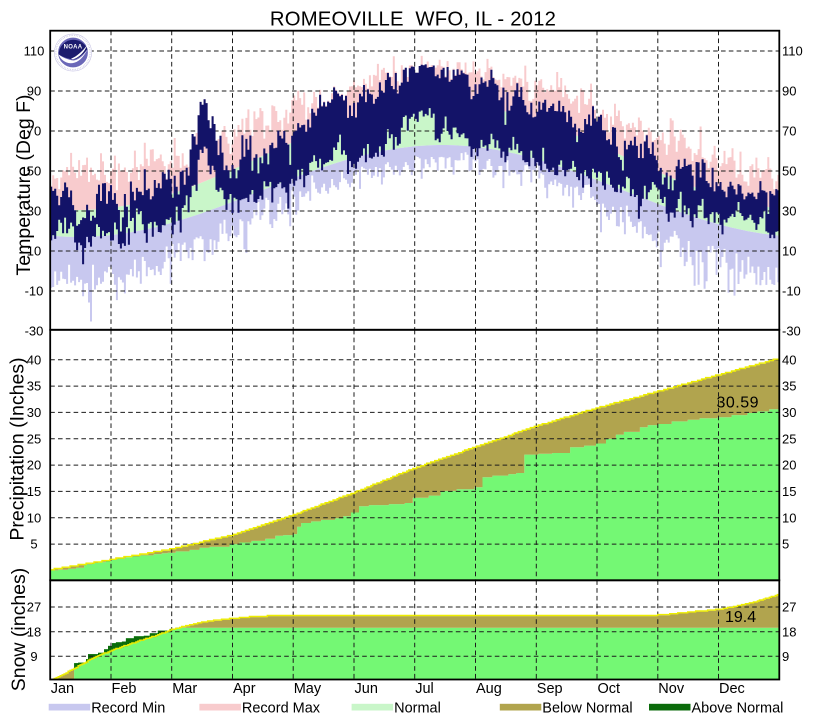 This screenshot has height=720, width=829. Describe the element at coordinates (413, 19) in the screenshot. I see `svg-text: ROMEOVILLE WFO, IL - 2012` at that location.